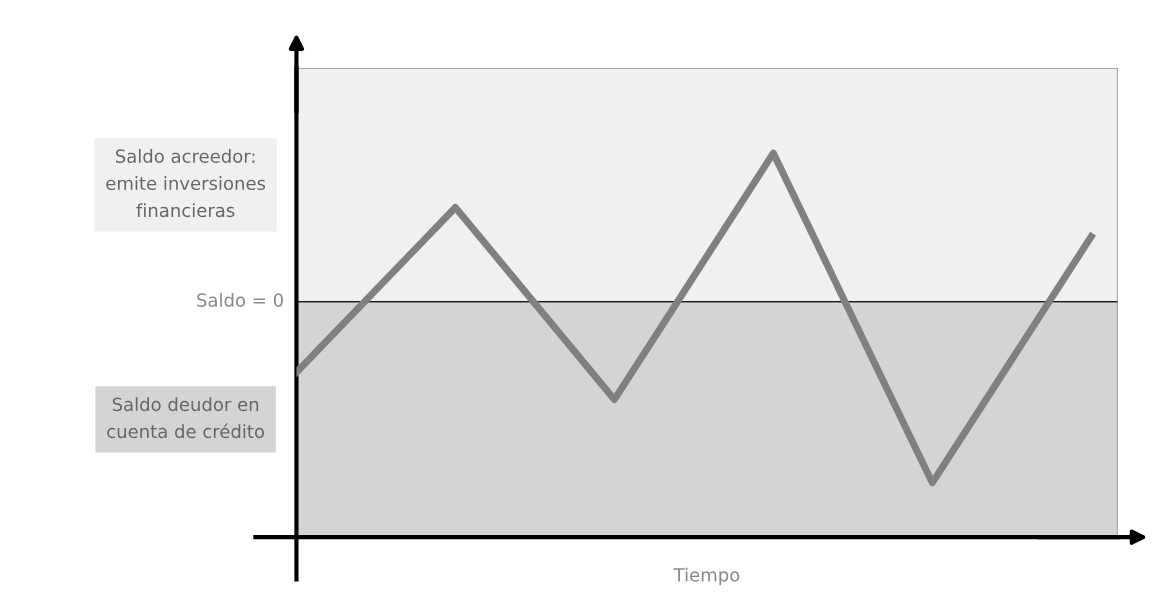 This screenshot has width=1158, height=607. I want to click on band-label: Saldo acreedor: emite inversiones financieras, so click(186, 183).